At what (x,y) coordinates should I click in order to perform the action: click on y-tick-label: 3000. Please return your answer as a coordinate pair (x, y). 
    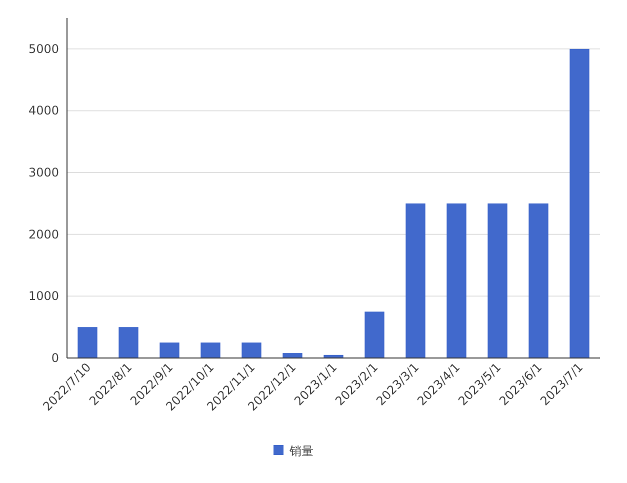
    Looking at the image, I should click on (43, 173).